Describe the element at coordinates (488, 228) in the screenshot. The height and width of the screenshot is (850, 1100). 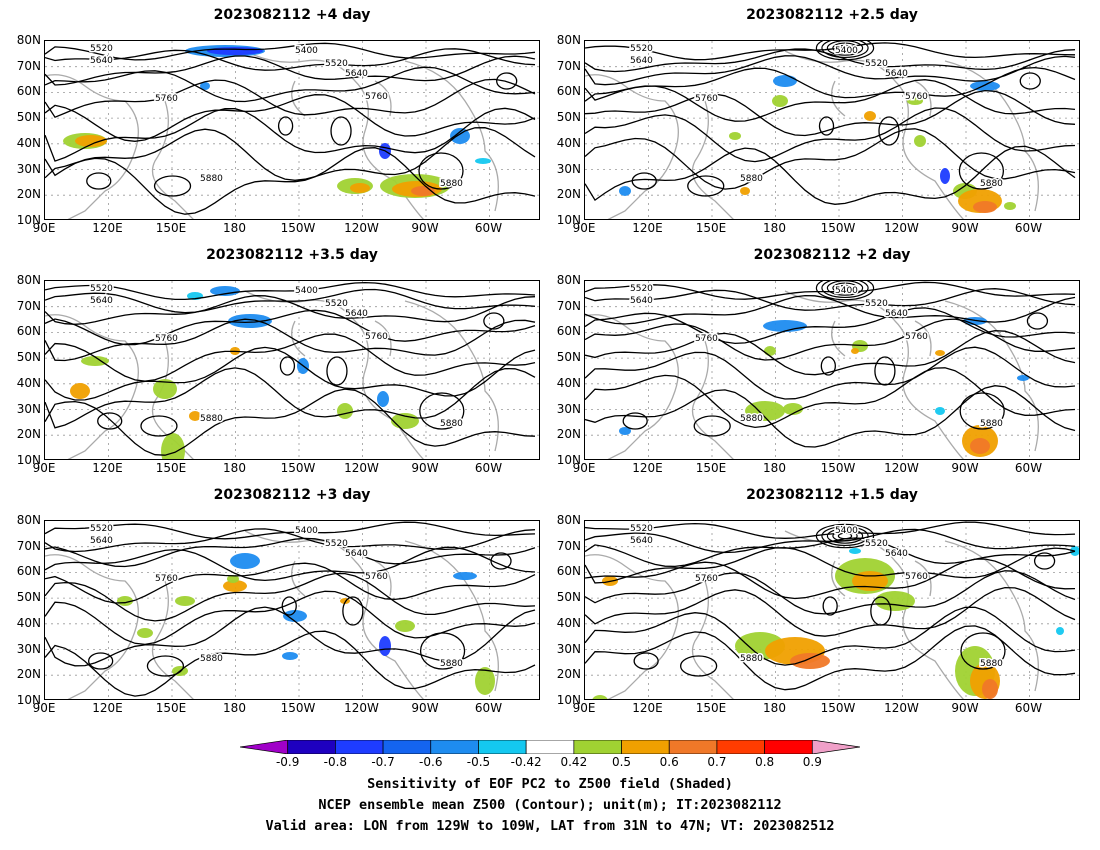
I see `lon-label: 60W` at that location.